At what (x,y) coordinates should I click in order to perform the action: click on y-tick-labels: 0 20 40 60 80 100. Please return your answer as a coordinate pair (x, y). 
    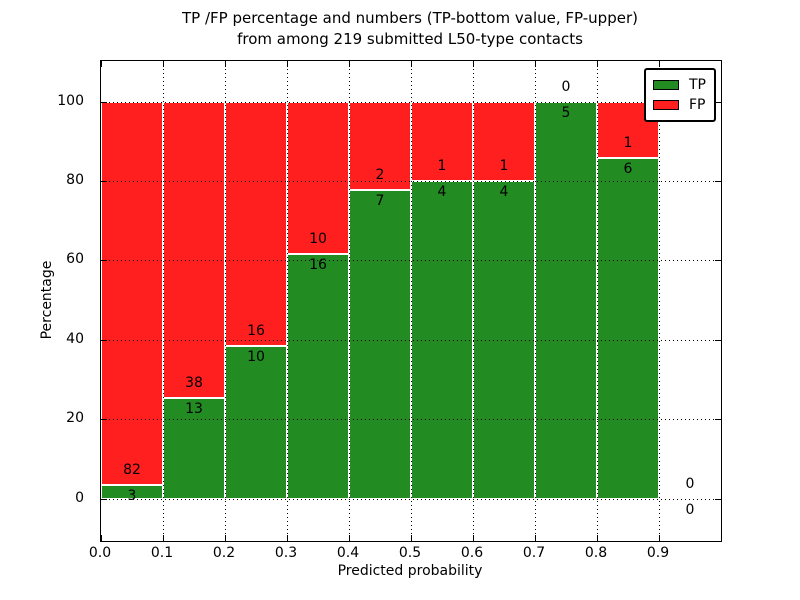
    Looking at the image, I should click on (46, 300).